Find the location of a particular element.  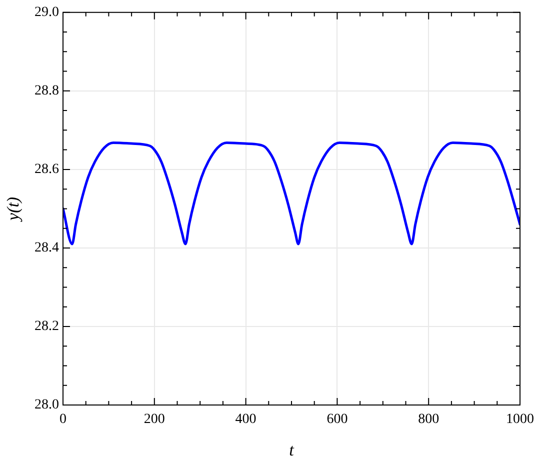

x-axis-title: t is located at coordinates (292, 450).